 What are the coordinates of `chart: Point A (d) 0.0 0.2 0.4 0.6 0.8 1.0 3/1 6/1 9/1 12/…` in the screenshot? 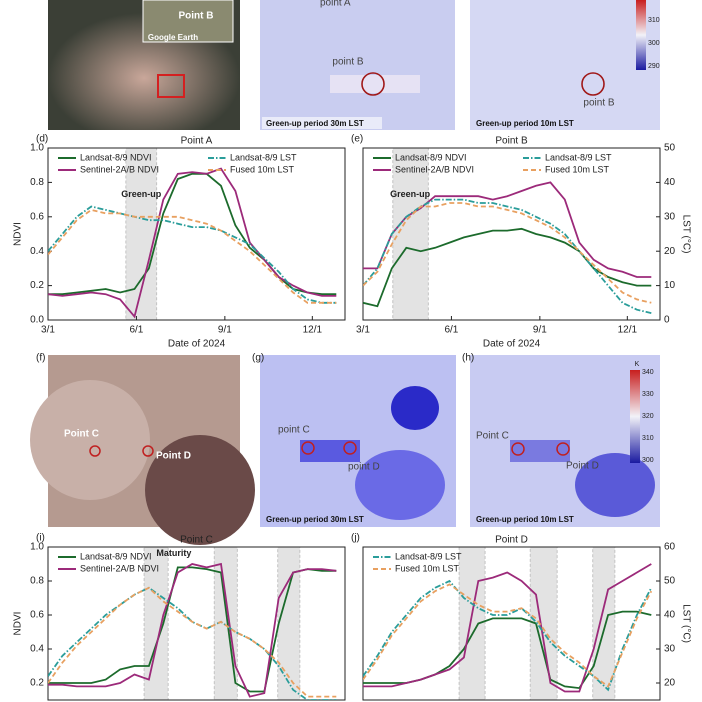 It's located at (179, 242).